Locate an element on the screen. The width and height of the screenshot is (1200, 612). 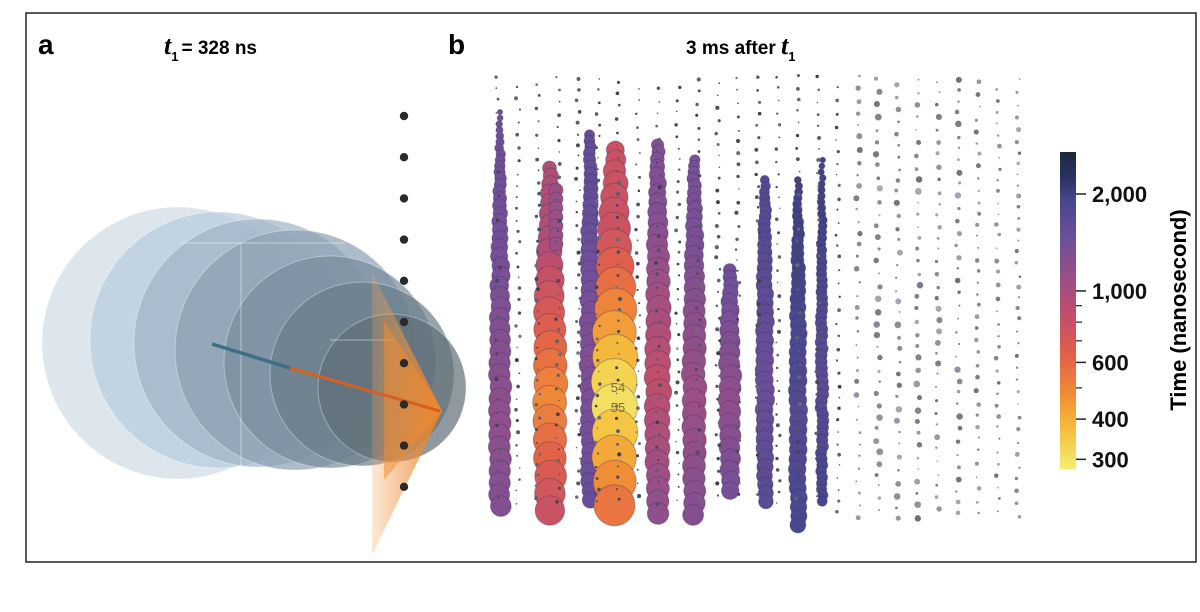
colorbar-tick-label: 600 is located at coordinates (1110, 362).